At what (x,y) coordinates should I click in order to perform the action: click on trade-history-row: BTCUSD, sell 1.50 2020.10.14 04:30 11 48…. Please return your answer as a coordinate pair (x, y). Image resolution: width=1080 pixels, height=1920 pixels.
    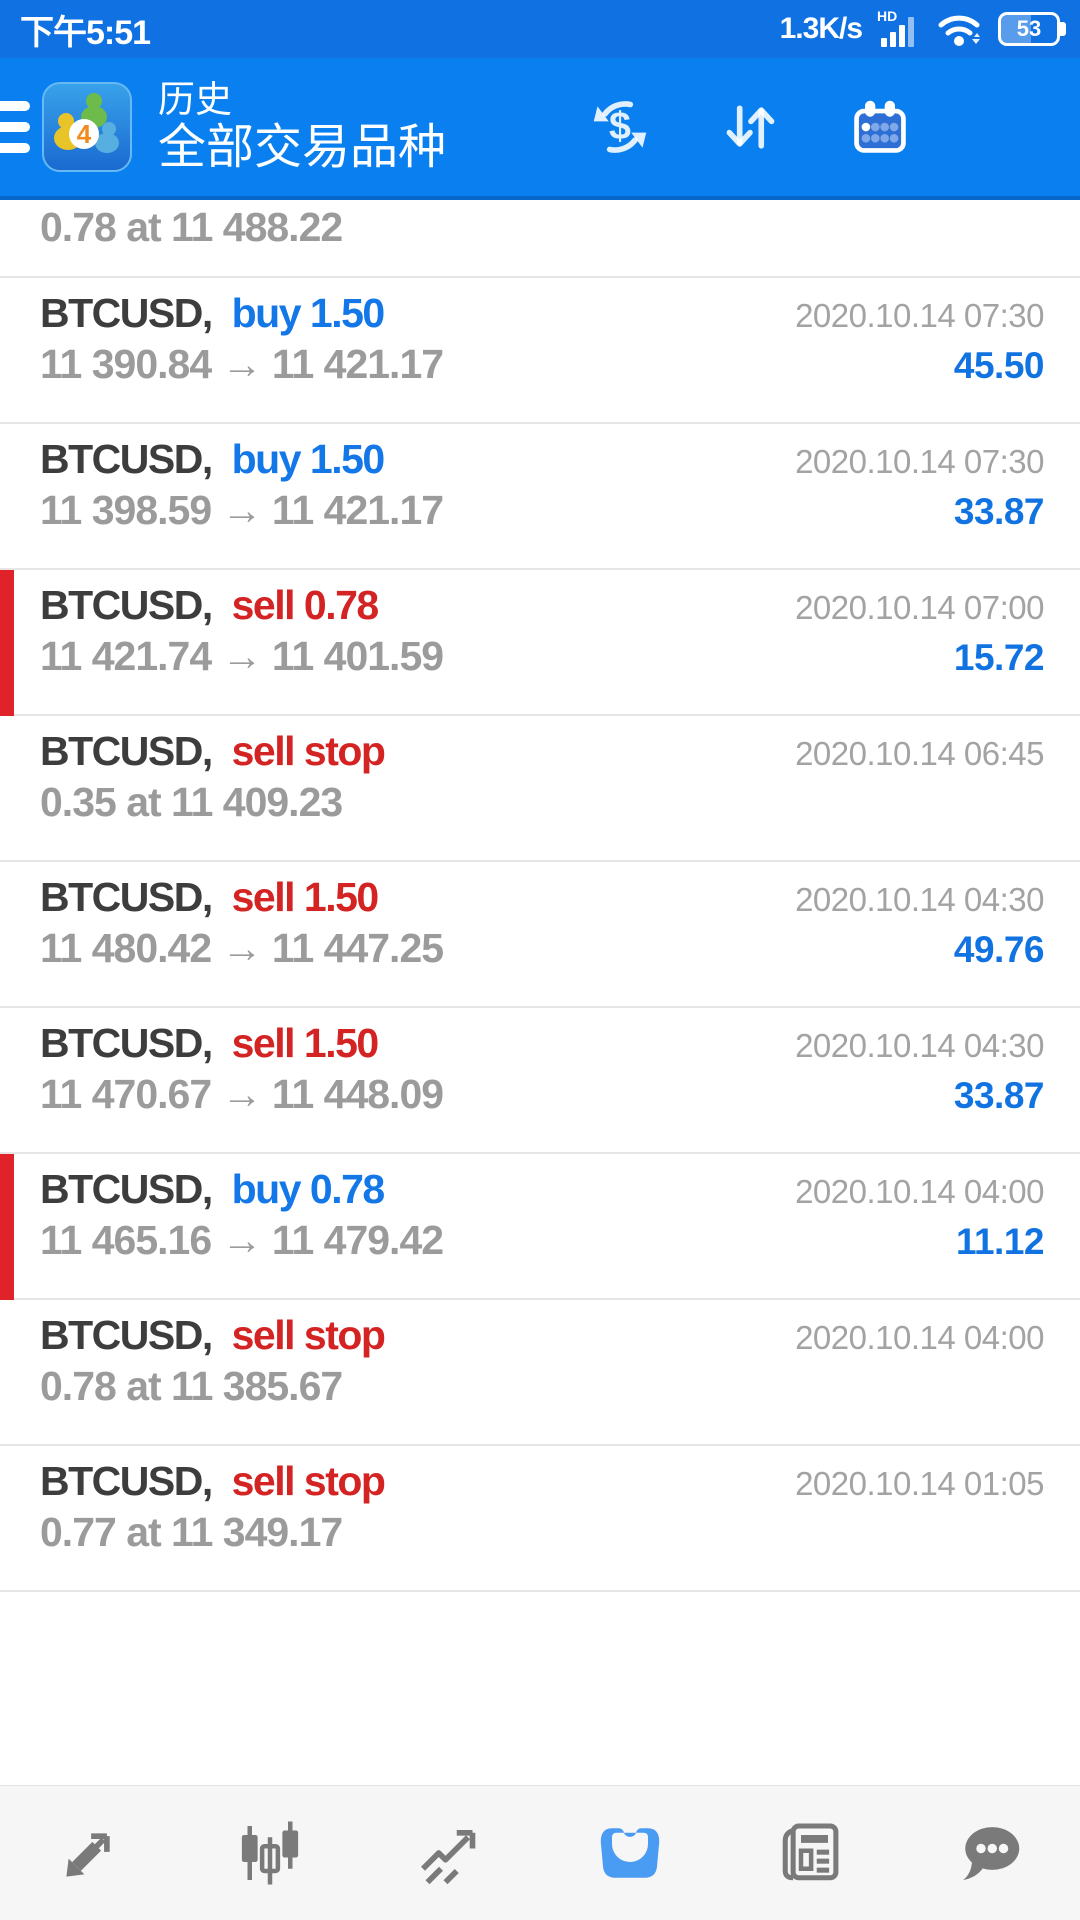
    Looking at the image, I should click on (540, 935).